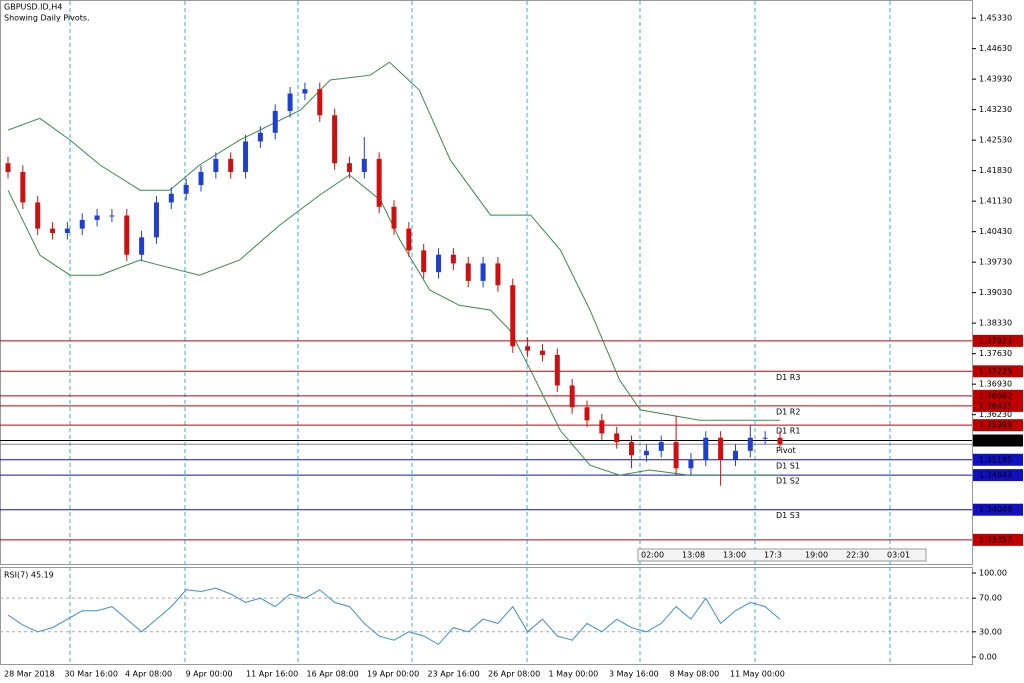 The width and height of the screenshot is (1024, 683). Describe the element at coordinates (574, 674) in the screenshot. I see `x-tick-label: 1 May 00:00` at that location.